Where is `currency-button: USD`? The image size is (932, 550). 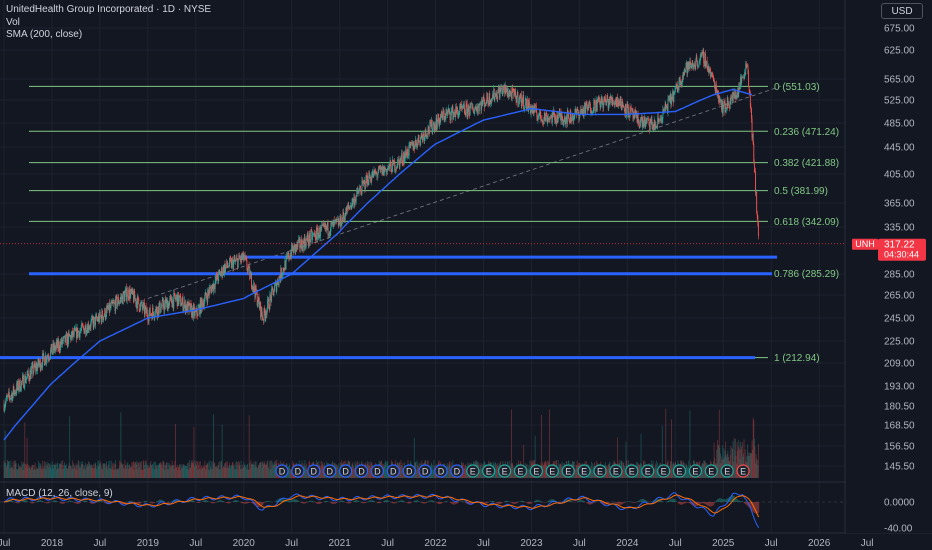 currency-button: USD is located at coordinates (902, 11).